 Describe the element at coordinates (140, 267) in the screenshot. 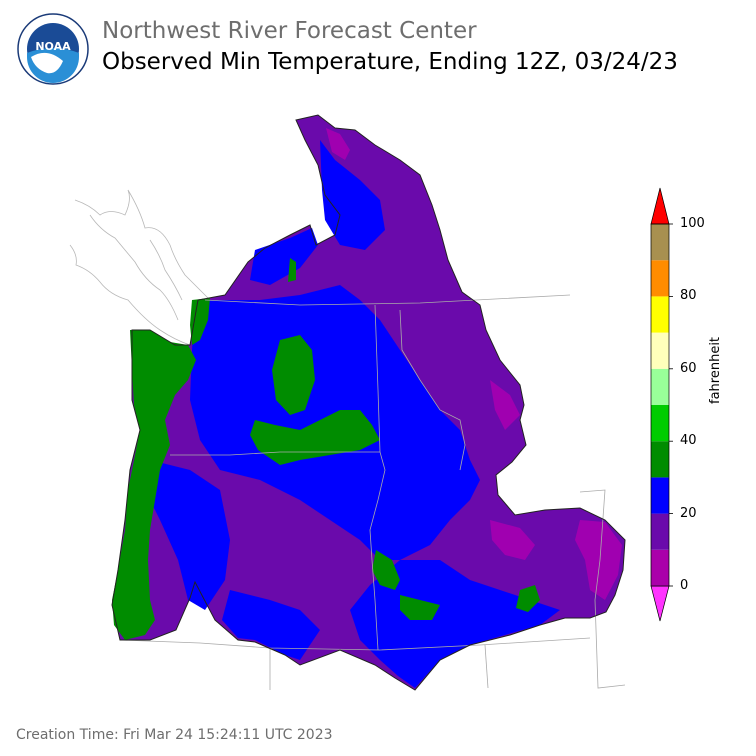

I see `coastline-outline` at that location.